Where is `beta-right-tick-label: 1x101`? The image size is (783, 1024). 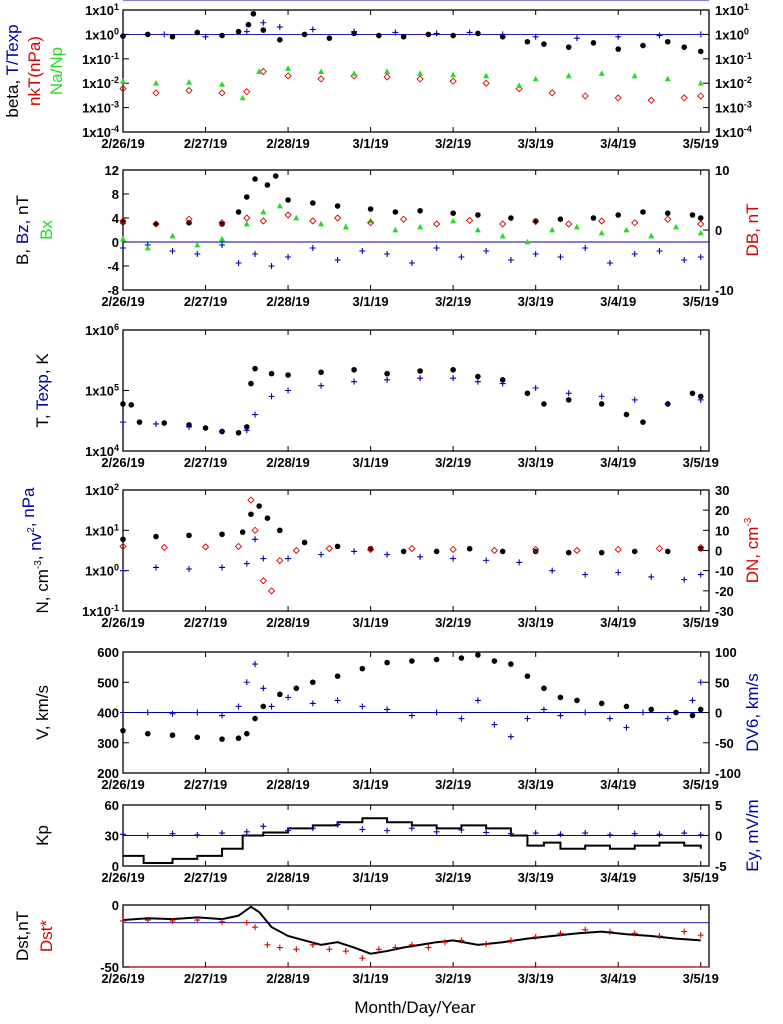
beta-right-tick-label: 1x101 is located at coordinates (732, 10).